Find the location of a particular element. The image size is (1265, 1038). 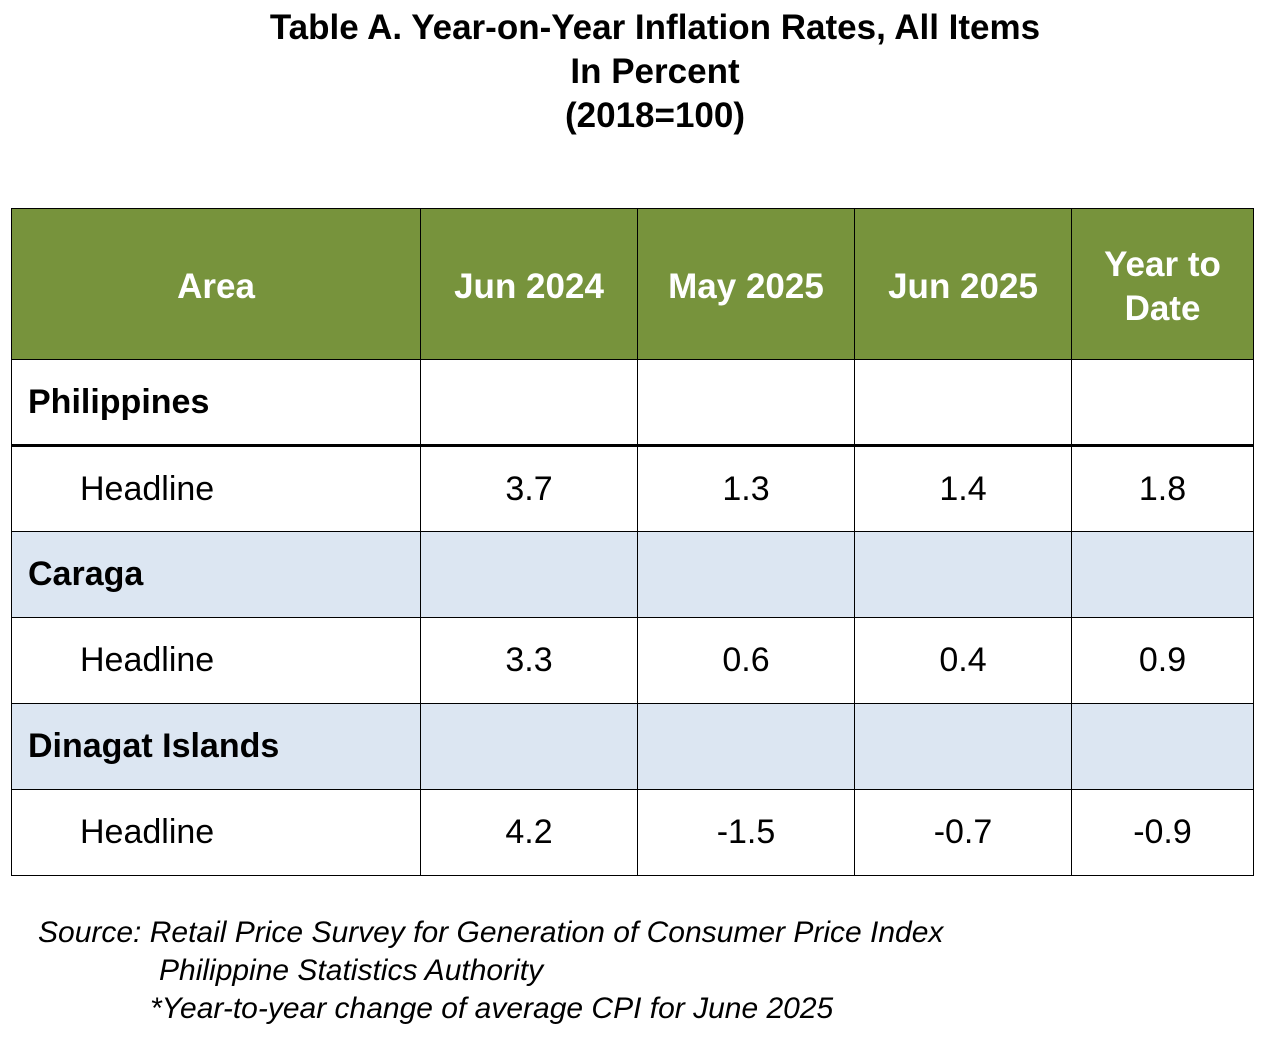

value-cell: 1.3 is located at coordinates (746, 488).